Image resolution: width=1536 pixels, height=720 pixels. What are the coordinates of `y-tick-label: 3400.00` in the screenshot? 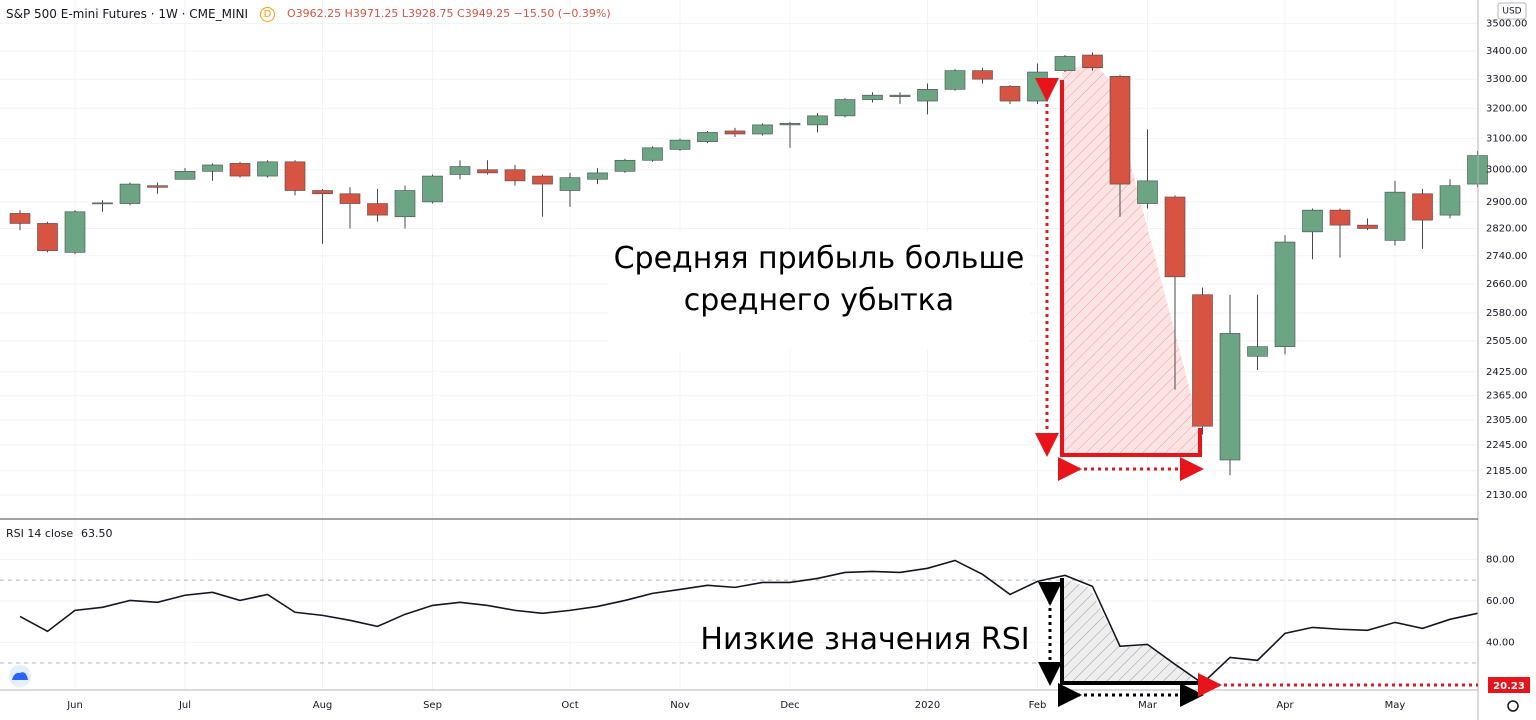 It's located at (1506, 51).